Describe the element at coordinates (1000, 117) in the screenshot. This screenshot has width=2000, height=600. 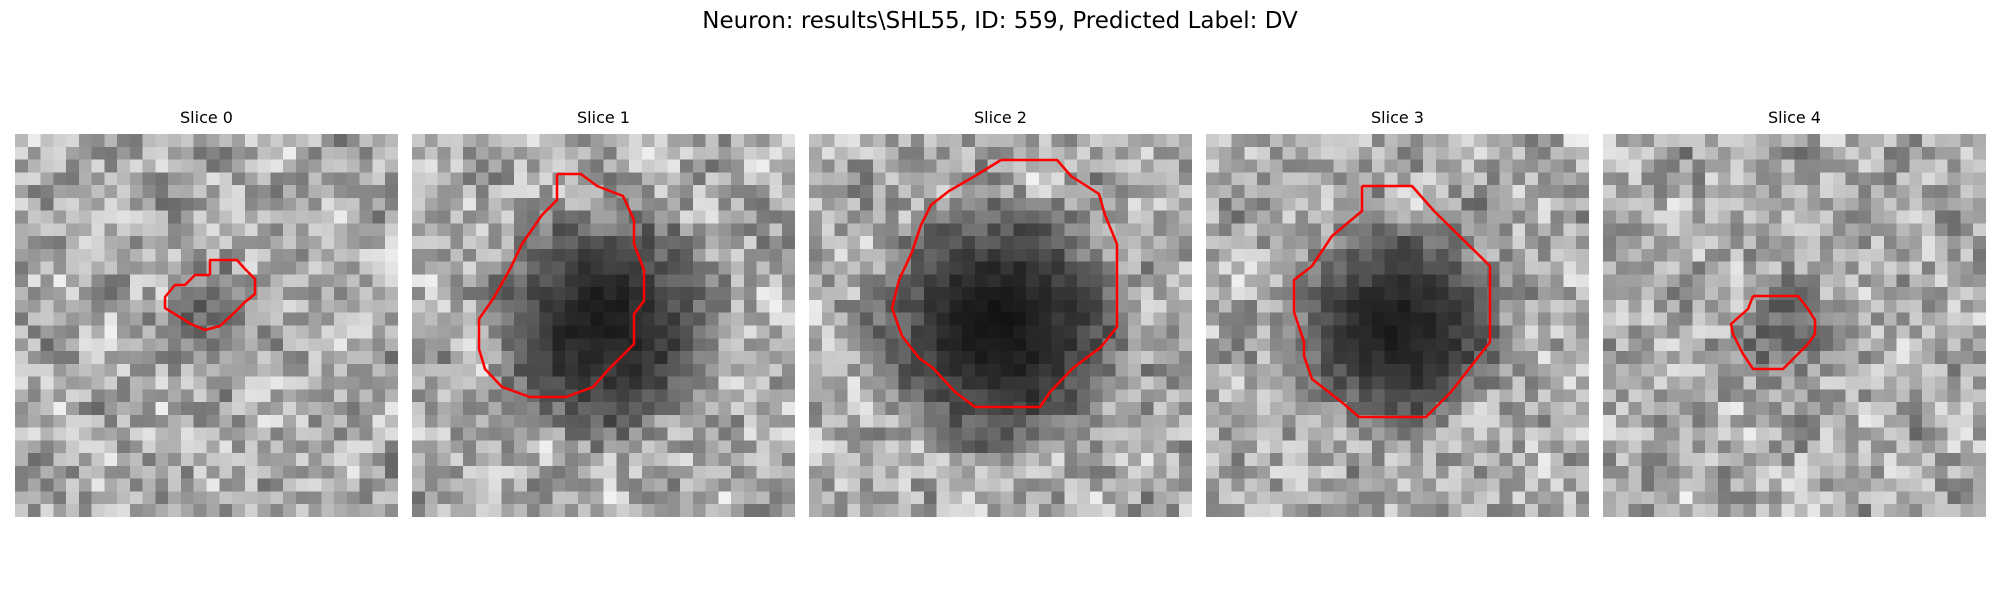
I see `slice-title: Slice 2` at that location.